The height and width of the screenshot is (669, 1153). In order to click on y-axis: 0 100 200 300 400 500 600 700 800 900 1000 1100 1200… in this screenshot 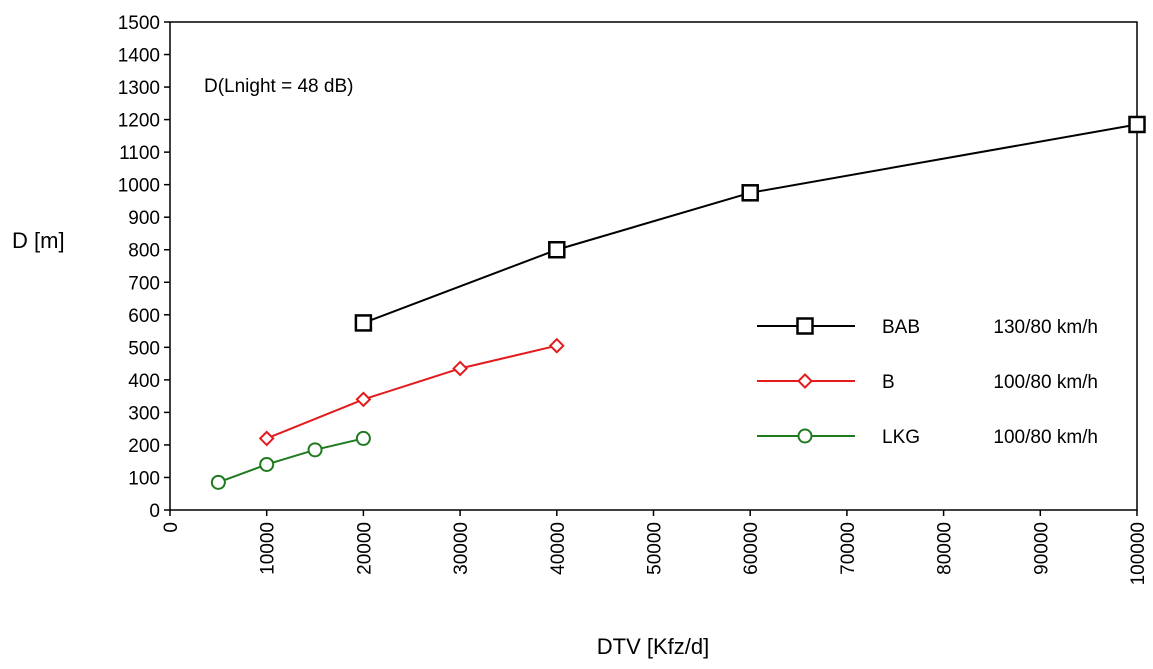, I will do `click(144, 267)`.